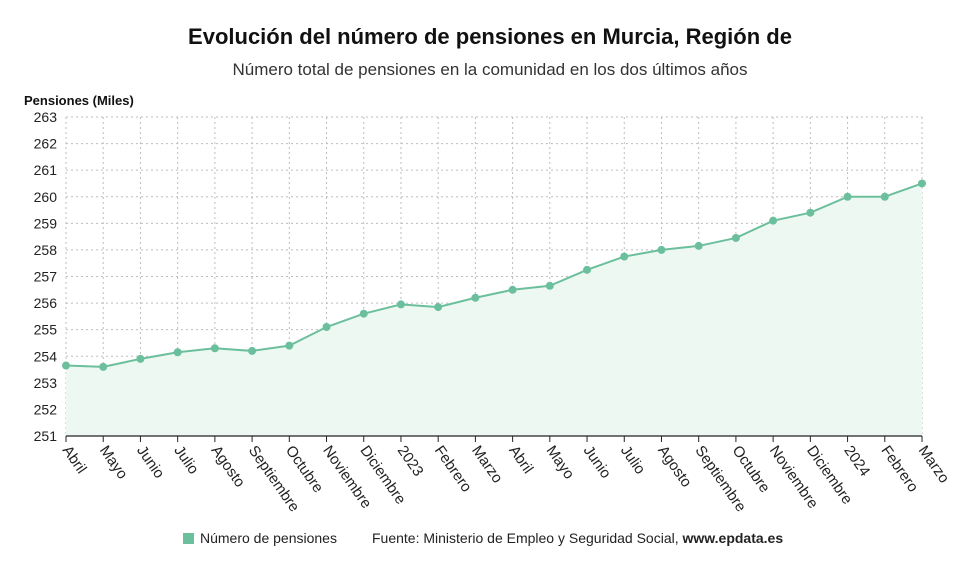  What do you see at coordinates (79, 100) in the screenshot?
I see `y-axis-label: Pensiones (Miles)` at bounding box center [79, 100].